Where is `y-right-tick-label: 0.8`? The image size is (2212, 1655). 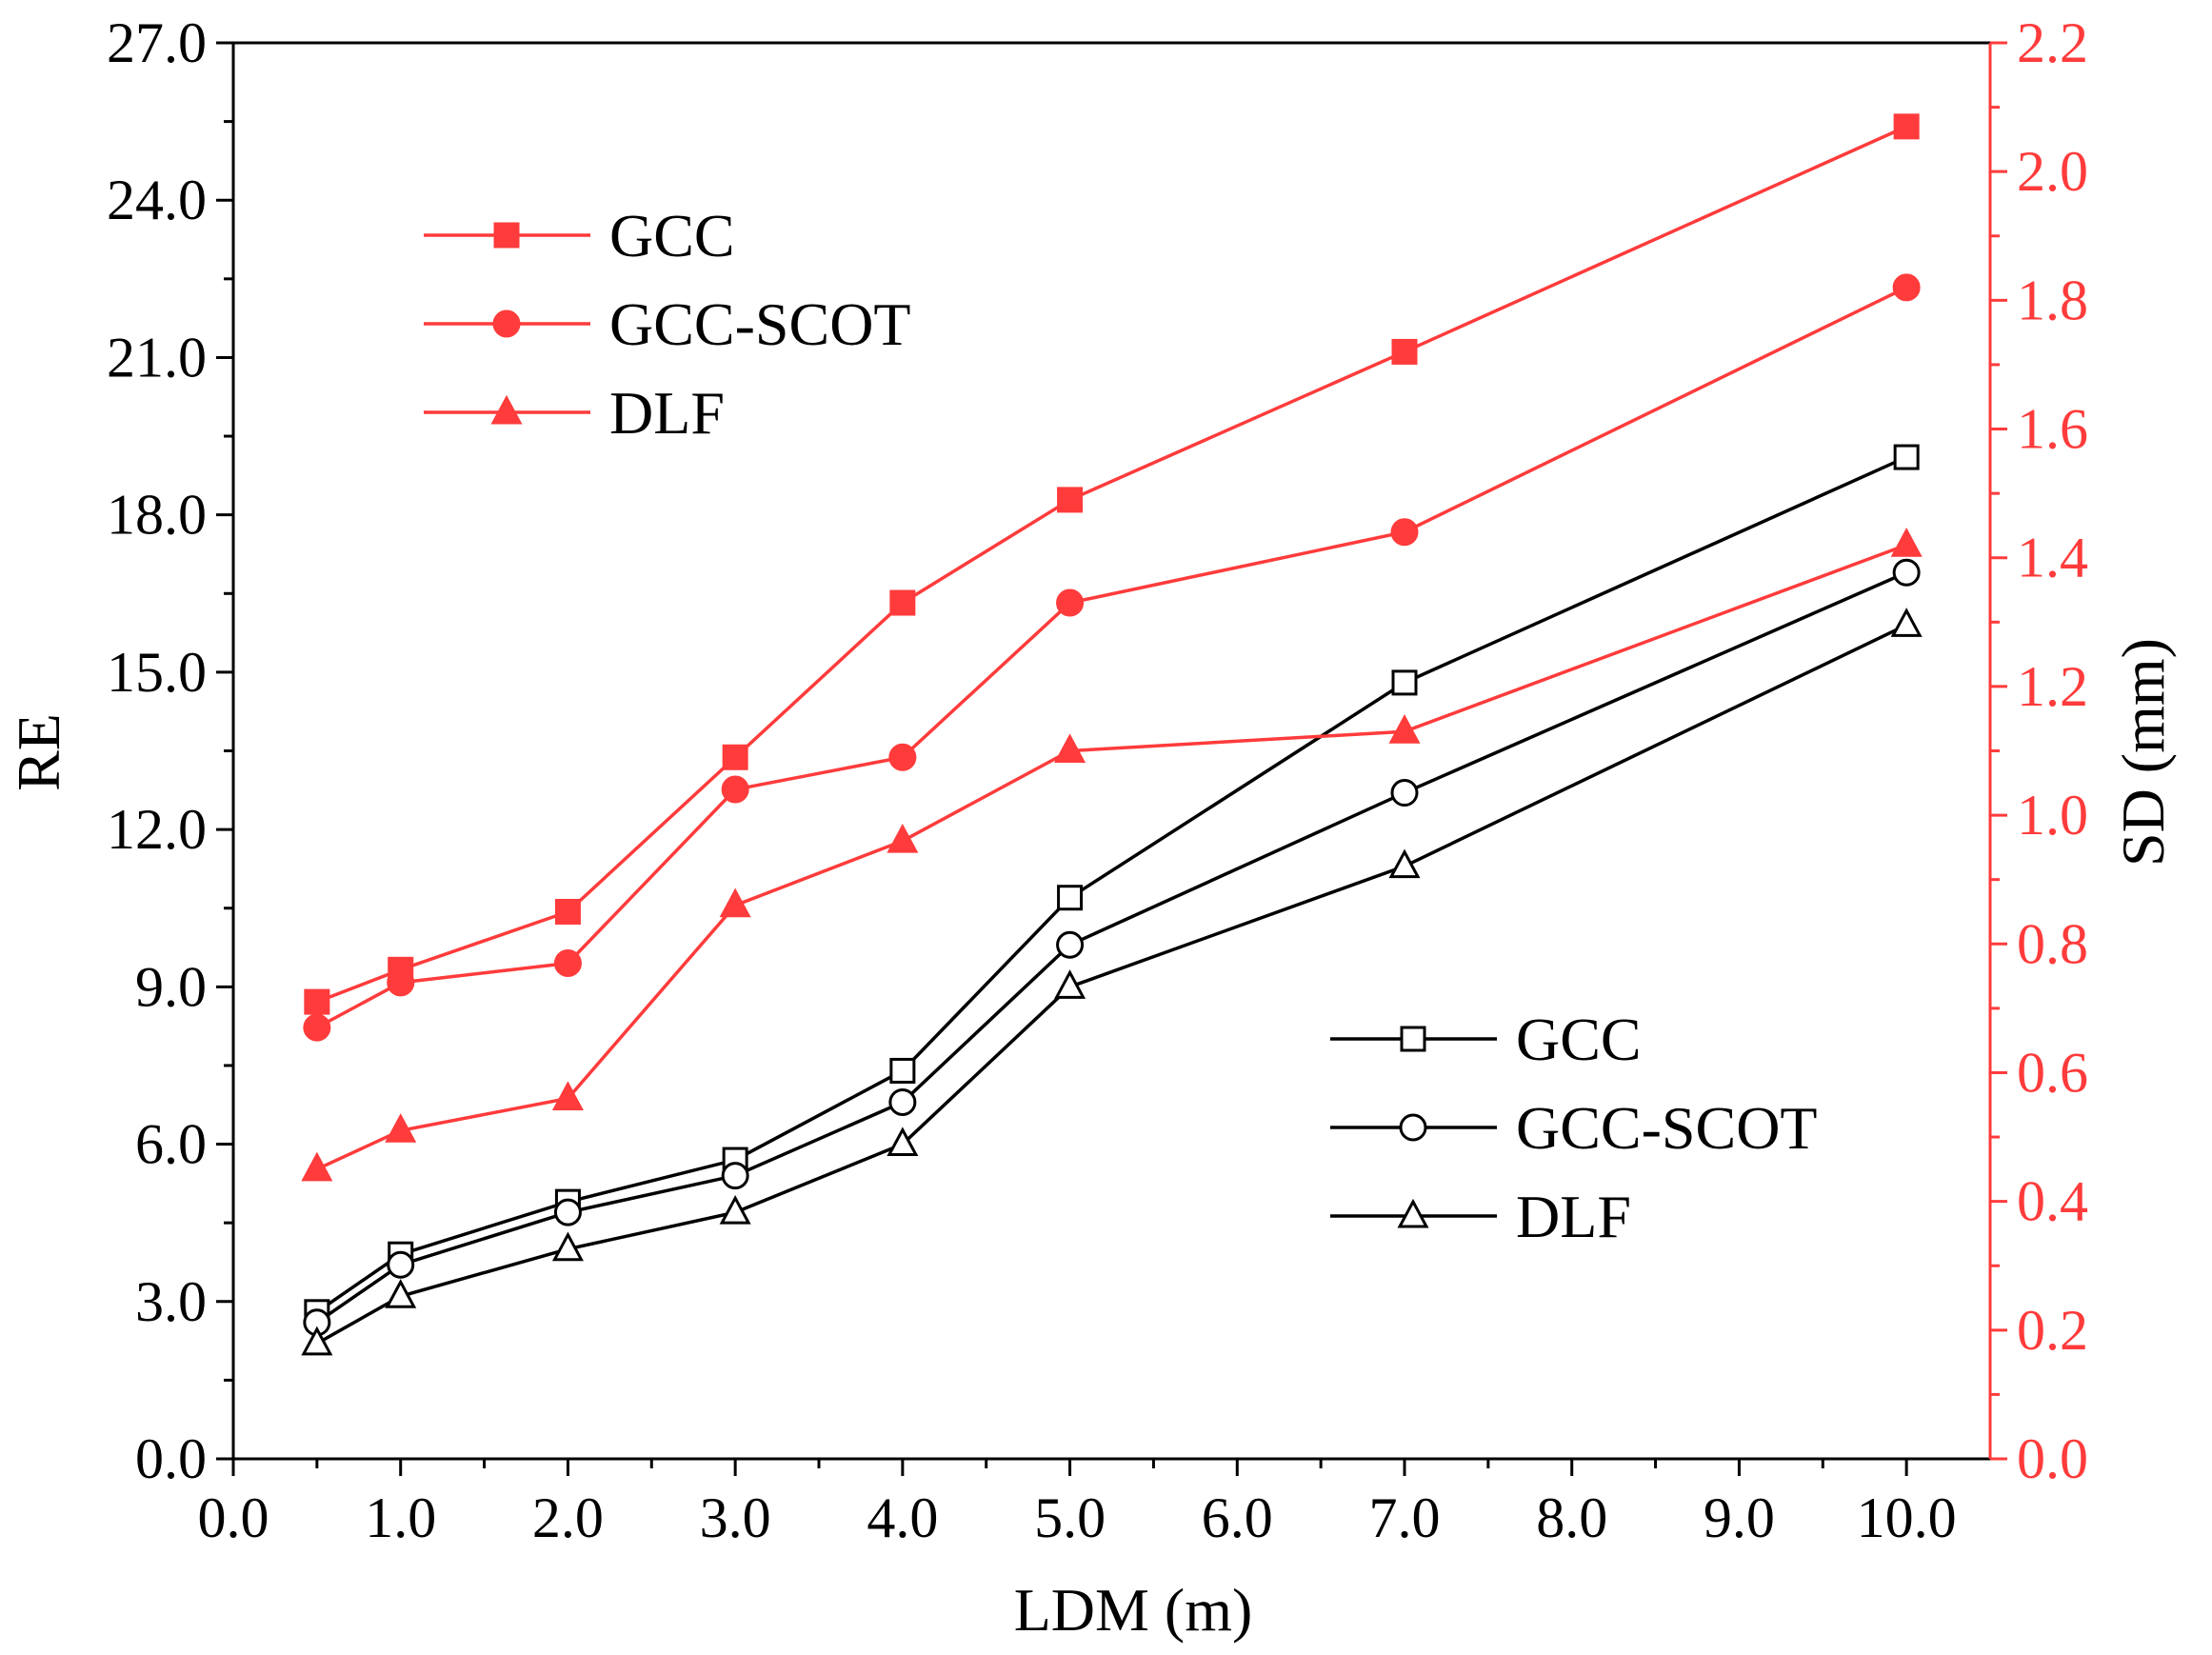
y-right-tick-label: 0.8 is located at coordinates (2052, 944).